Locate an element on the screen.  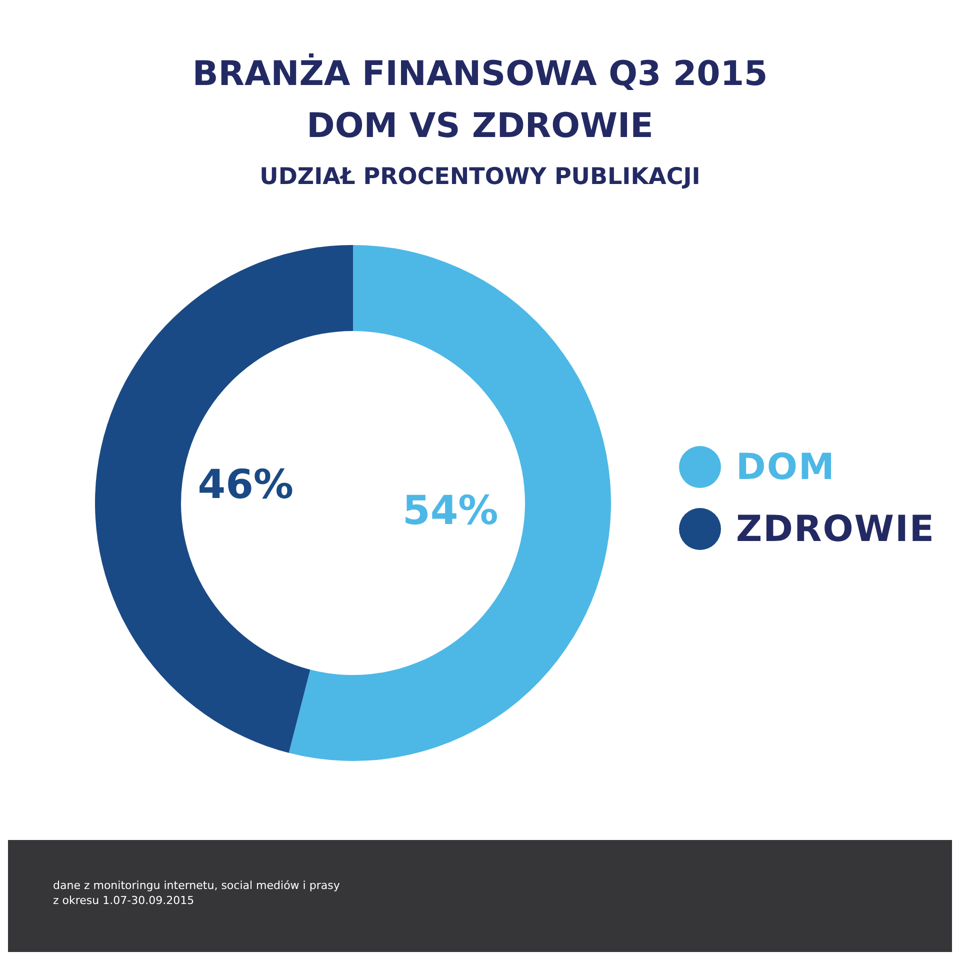
chart-title: BRANŻA FINANSOWA Q3 2015 DOM VS ZDROWIE is located at coordinates (480, 100).